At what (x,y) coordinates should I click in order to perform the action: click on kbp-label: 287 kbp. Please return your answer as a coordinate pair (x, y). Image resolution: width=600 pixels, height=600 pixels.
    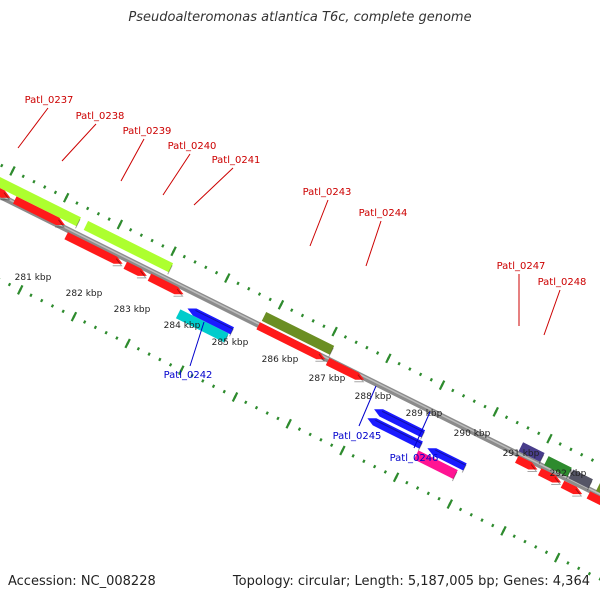
    Looking at the image, I should click on (327, 379).